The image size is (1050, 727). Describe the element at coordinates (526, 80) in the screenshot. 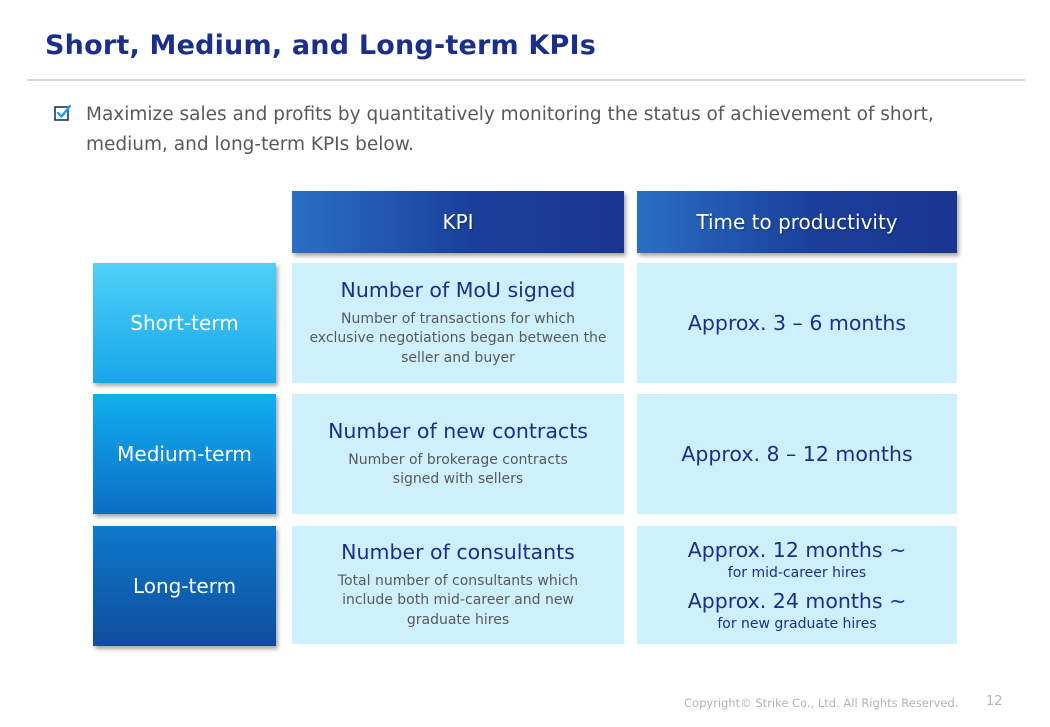

I see `title-divider` at that location.